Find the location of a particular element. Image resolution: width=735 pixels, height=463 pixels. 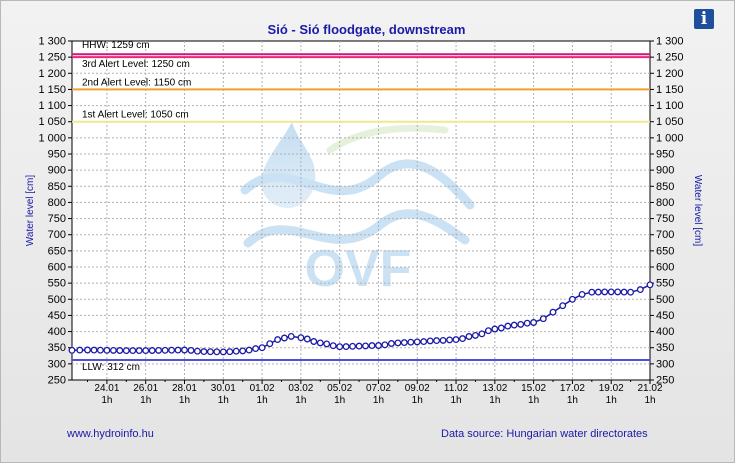

x-tick-label-date: 01.02 is located at coordinates (262, 388).